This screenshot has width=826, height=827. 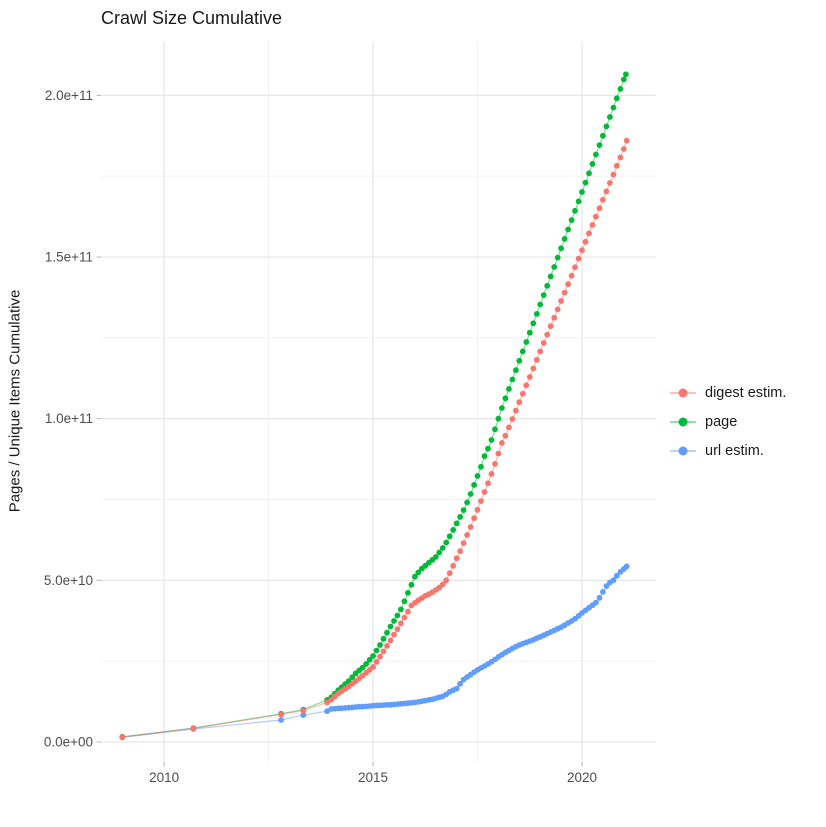 I want to click on x-tick-label: 2020, so click(x=582, y=777).